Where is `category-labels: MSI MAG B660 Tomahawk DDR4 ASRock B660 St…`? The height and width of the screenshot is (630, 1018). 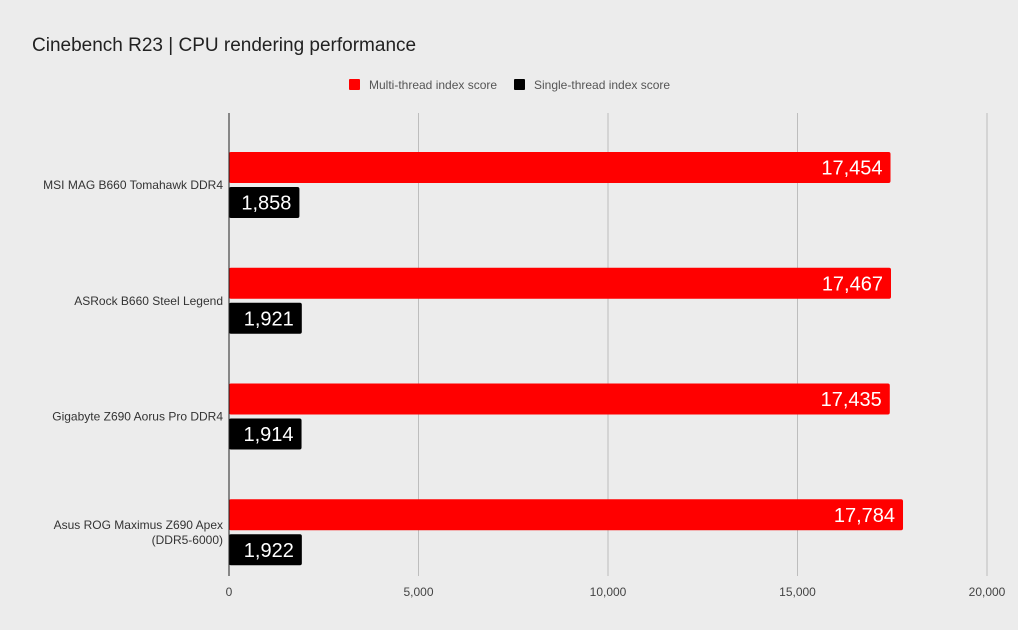 category-labels: MSI MAG B660 Tomahawk DDR4 ASRock B660 St… is located at coordinates (133, 362).